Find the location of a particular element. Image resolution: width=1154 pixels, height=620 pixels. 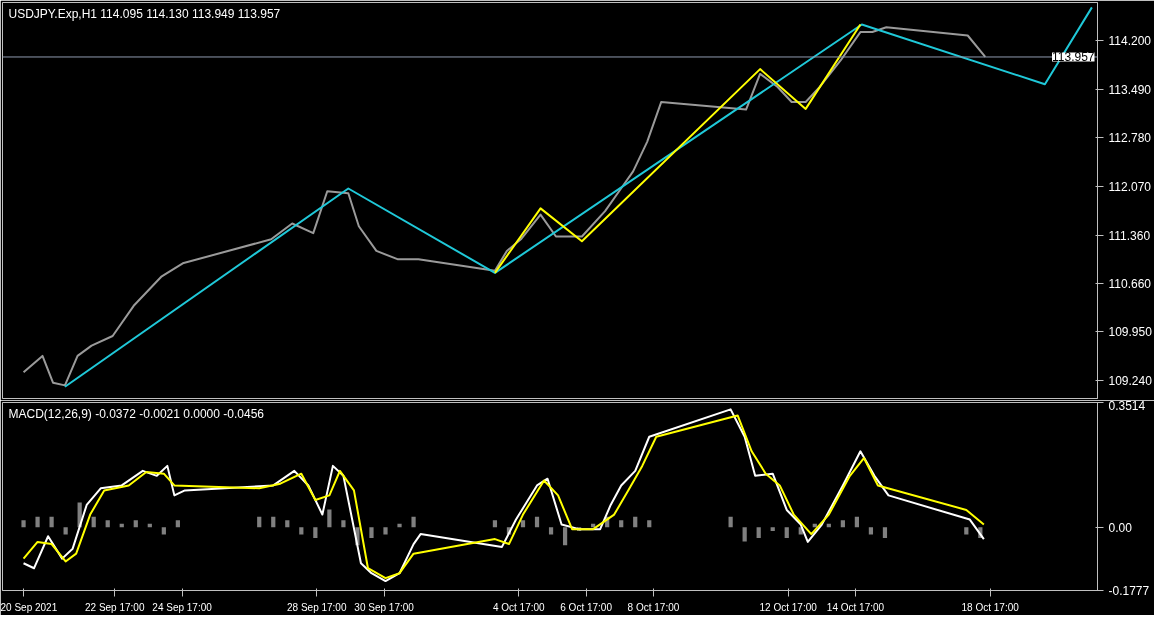

y-tick-label: 0.00 is located at coordinates (1120, 527).